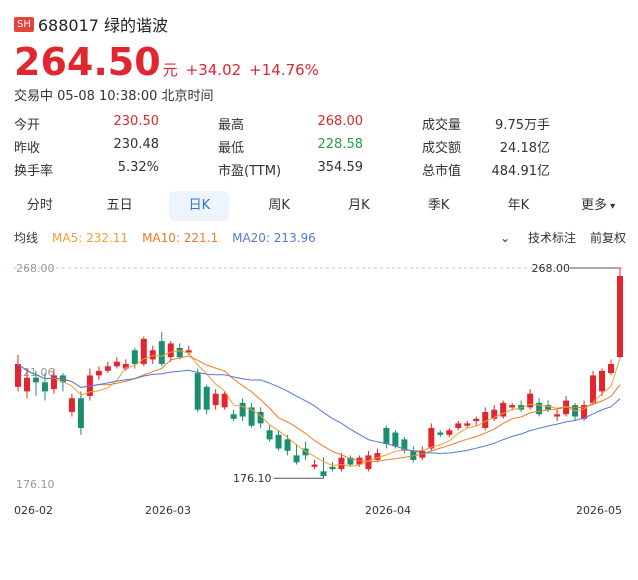  Describe the element at coordinates (90, 237) in the screenshot. I see `ma5-value: MA5: 232.11` at that location.